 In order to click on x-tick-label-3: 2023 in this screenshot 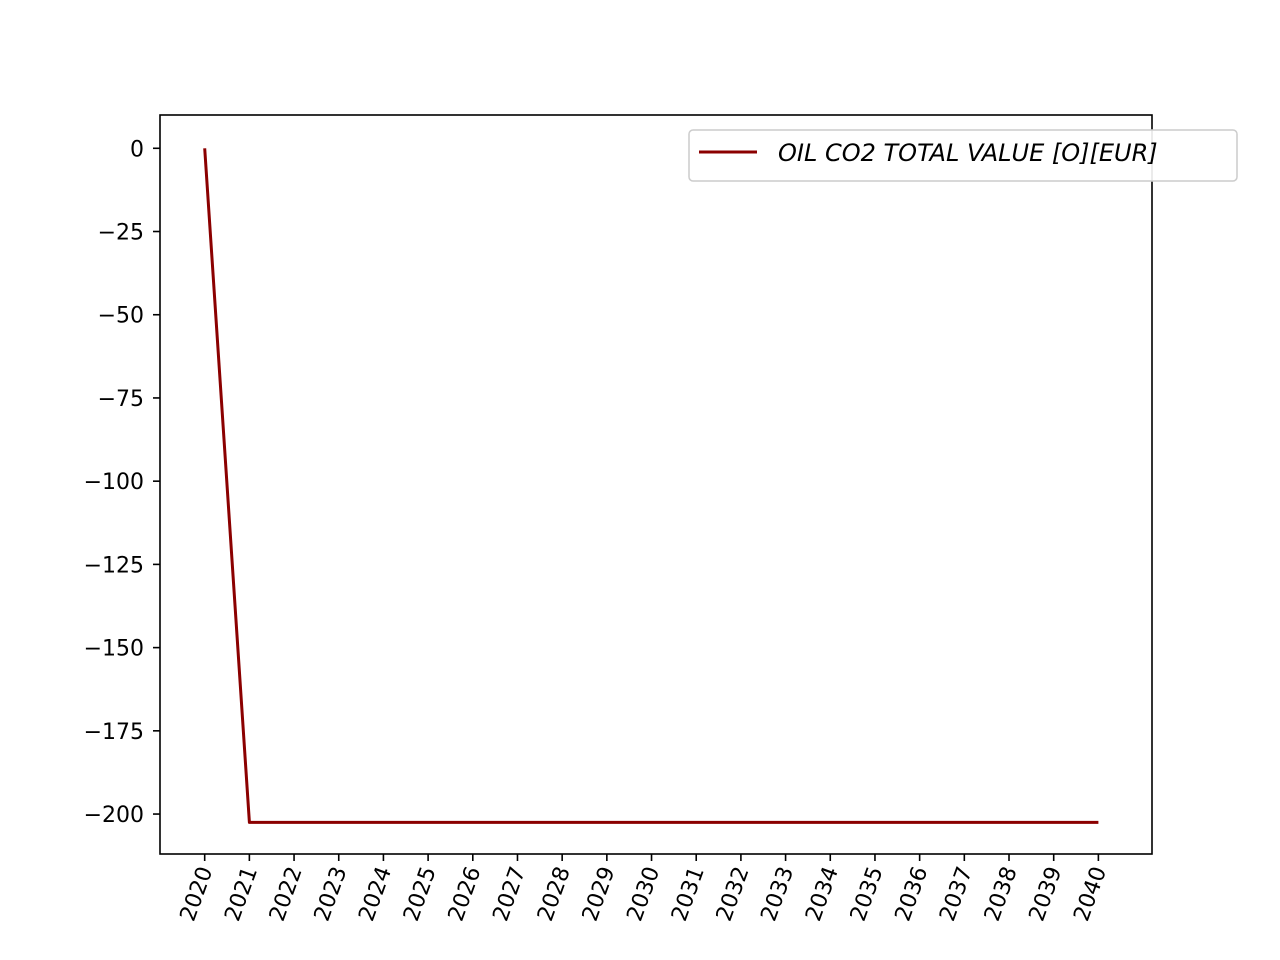, I will do `click(331, 894)`.